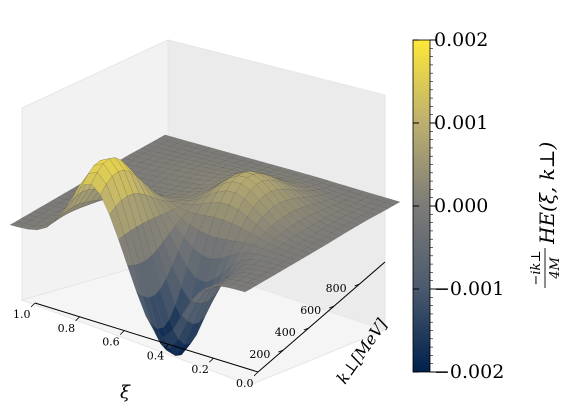 This screenshot has height=413, width=569. I want to click on kperp-tick-label: 200, so click(259, 354).